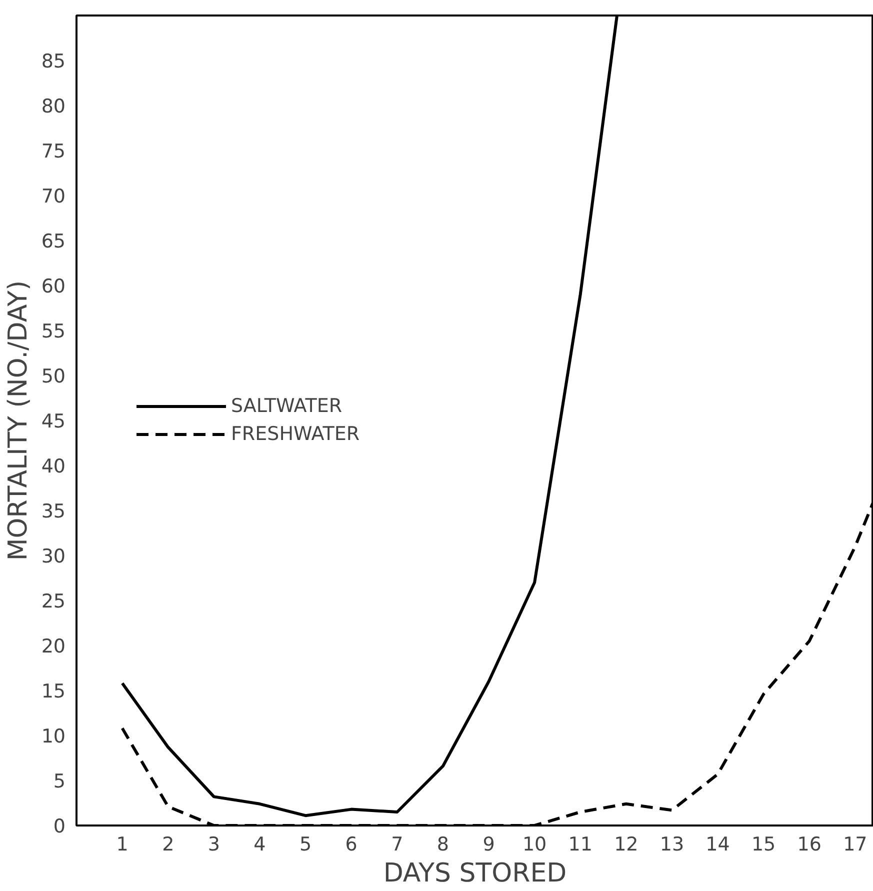 This screenshot has height=891, width=873. Describe the element at coordinates (53, 511) in the screenshot. I see `y-tick-label: 35` at that location.